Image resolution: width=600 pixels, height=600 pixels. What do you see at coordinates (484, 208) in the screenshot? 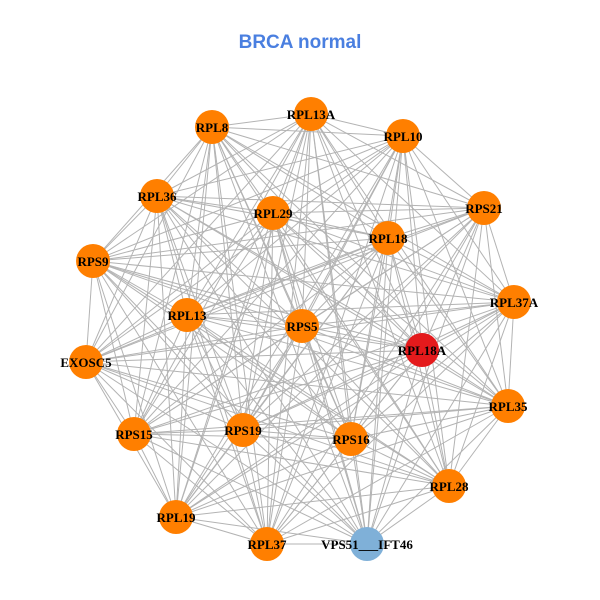
I see `node-rps21: RPS21` at bounding box center [484, 208].